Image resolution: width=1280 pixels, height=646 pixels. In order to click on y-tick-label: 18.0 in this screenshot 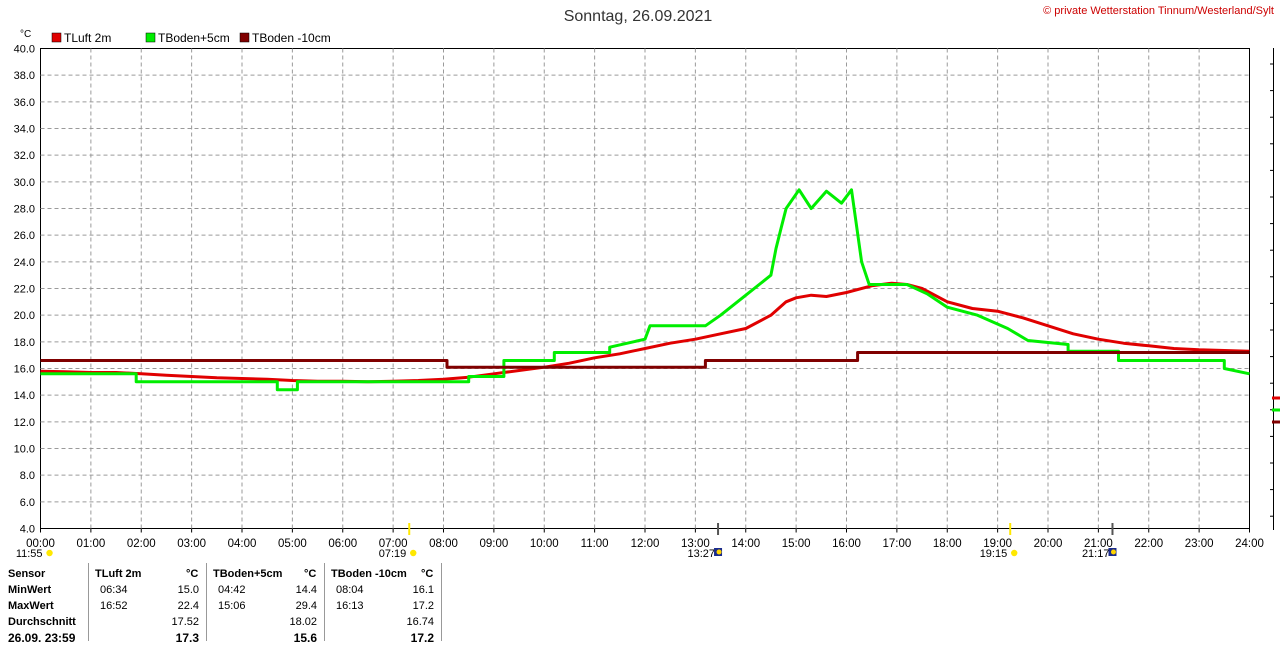, I will do `click(24, 343)`.